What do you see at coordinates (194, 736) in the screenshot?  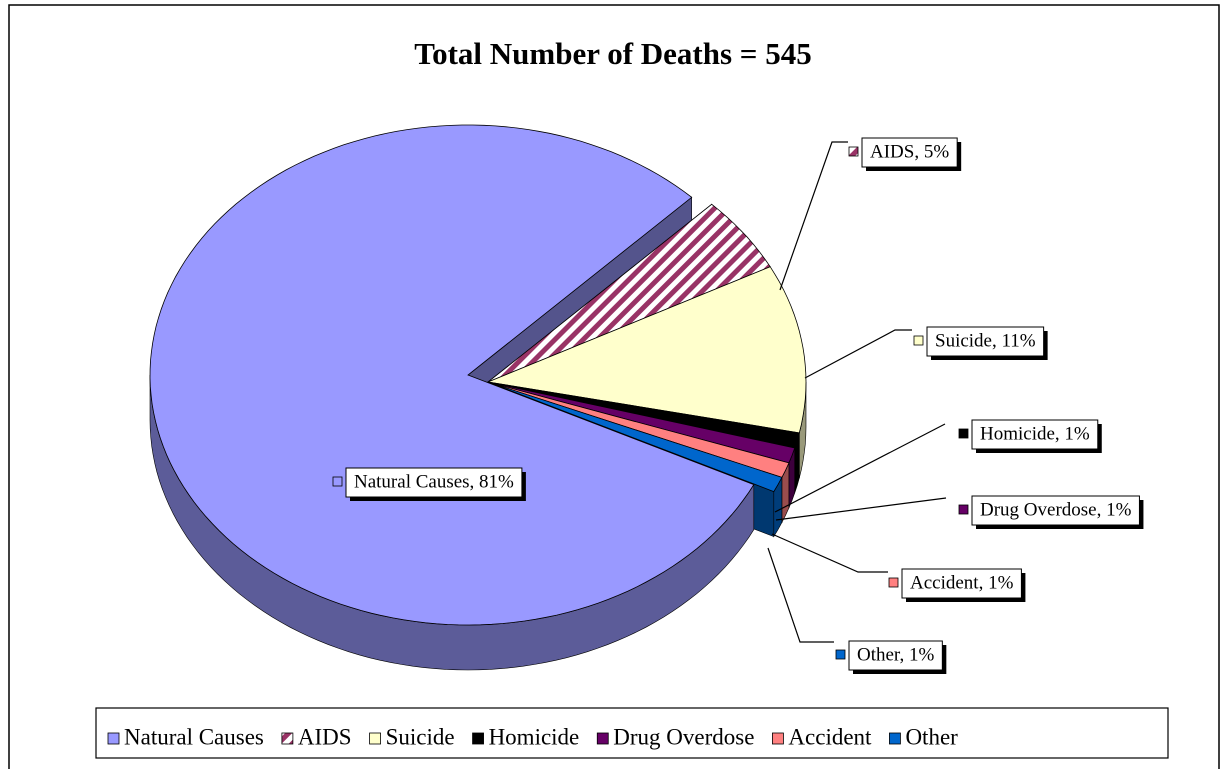 I see `legend-label: Natural Causes` at bounding box center [194, 736].